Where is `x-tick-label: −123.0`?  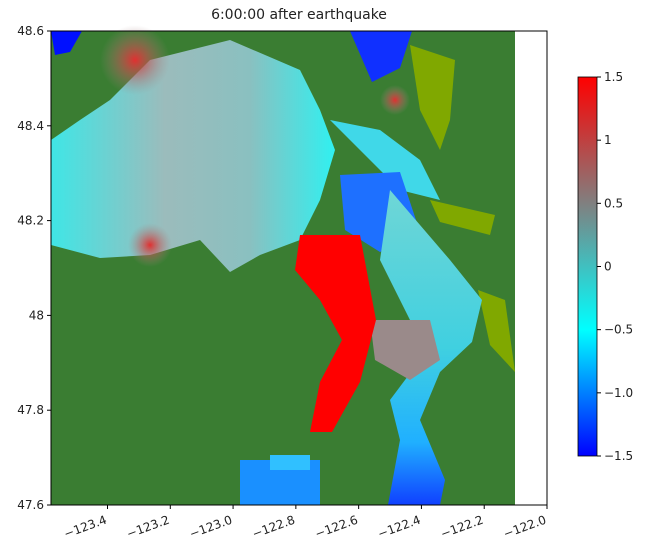 x-tick-label: −123.0 is located at coordinates (211, 527).